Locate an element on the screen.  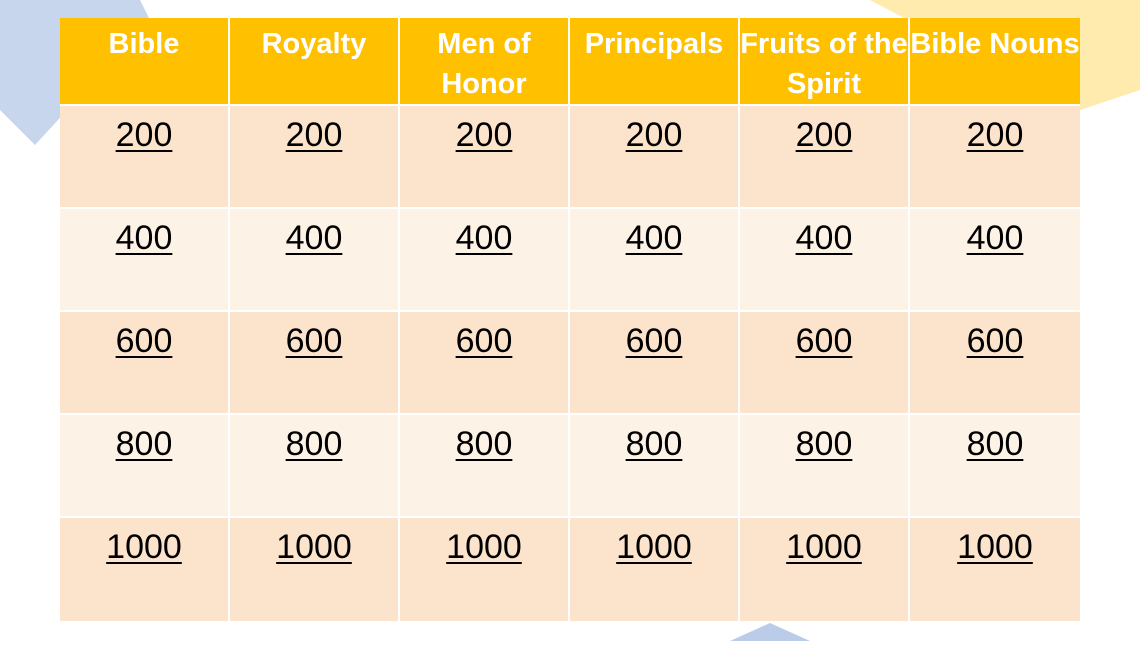
category-header: Principals is located at coordinates (655, 62).